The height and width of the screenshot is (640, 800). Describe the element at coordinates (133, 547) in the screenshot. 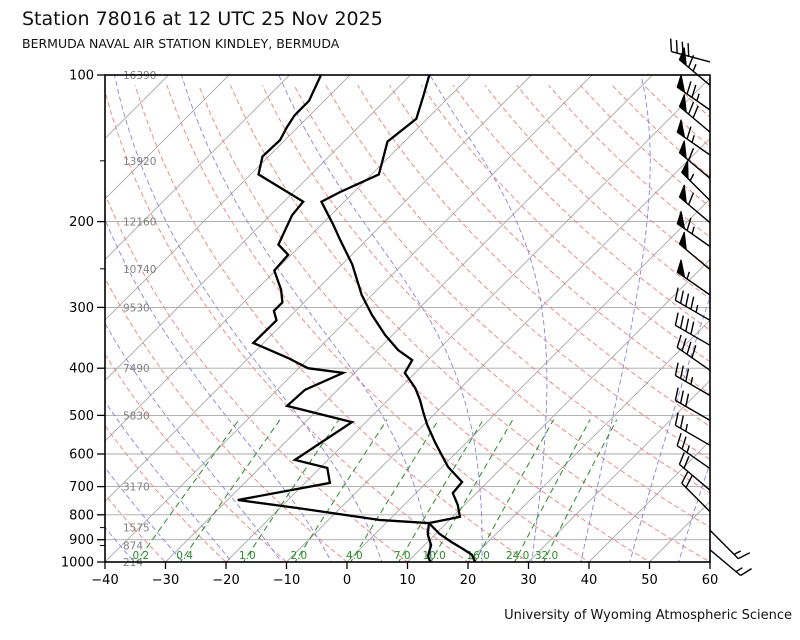

I see `altitude-label: 874` at that location.